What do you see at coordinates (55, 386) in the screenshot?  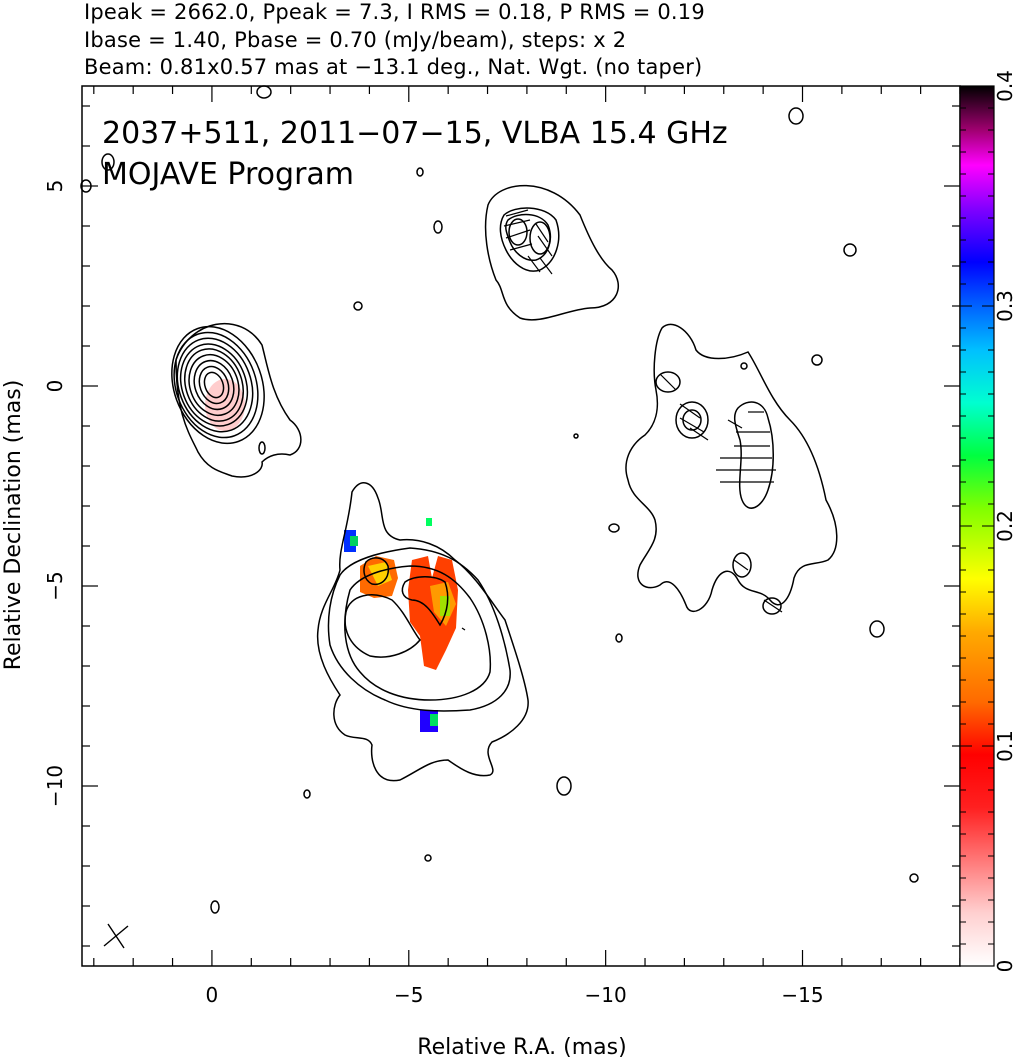 I see `y-tick-label: 0` at bounding box center [55, 386].